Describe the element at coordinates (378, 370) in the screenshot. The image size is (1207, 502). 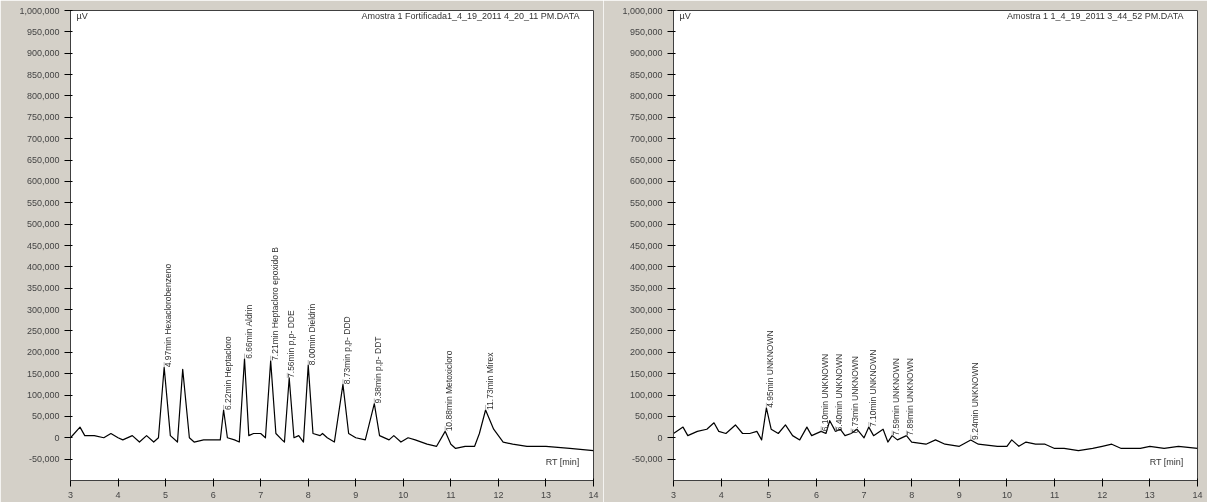
I see `annotation: 9.38min p,p- DDT` at that location.